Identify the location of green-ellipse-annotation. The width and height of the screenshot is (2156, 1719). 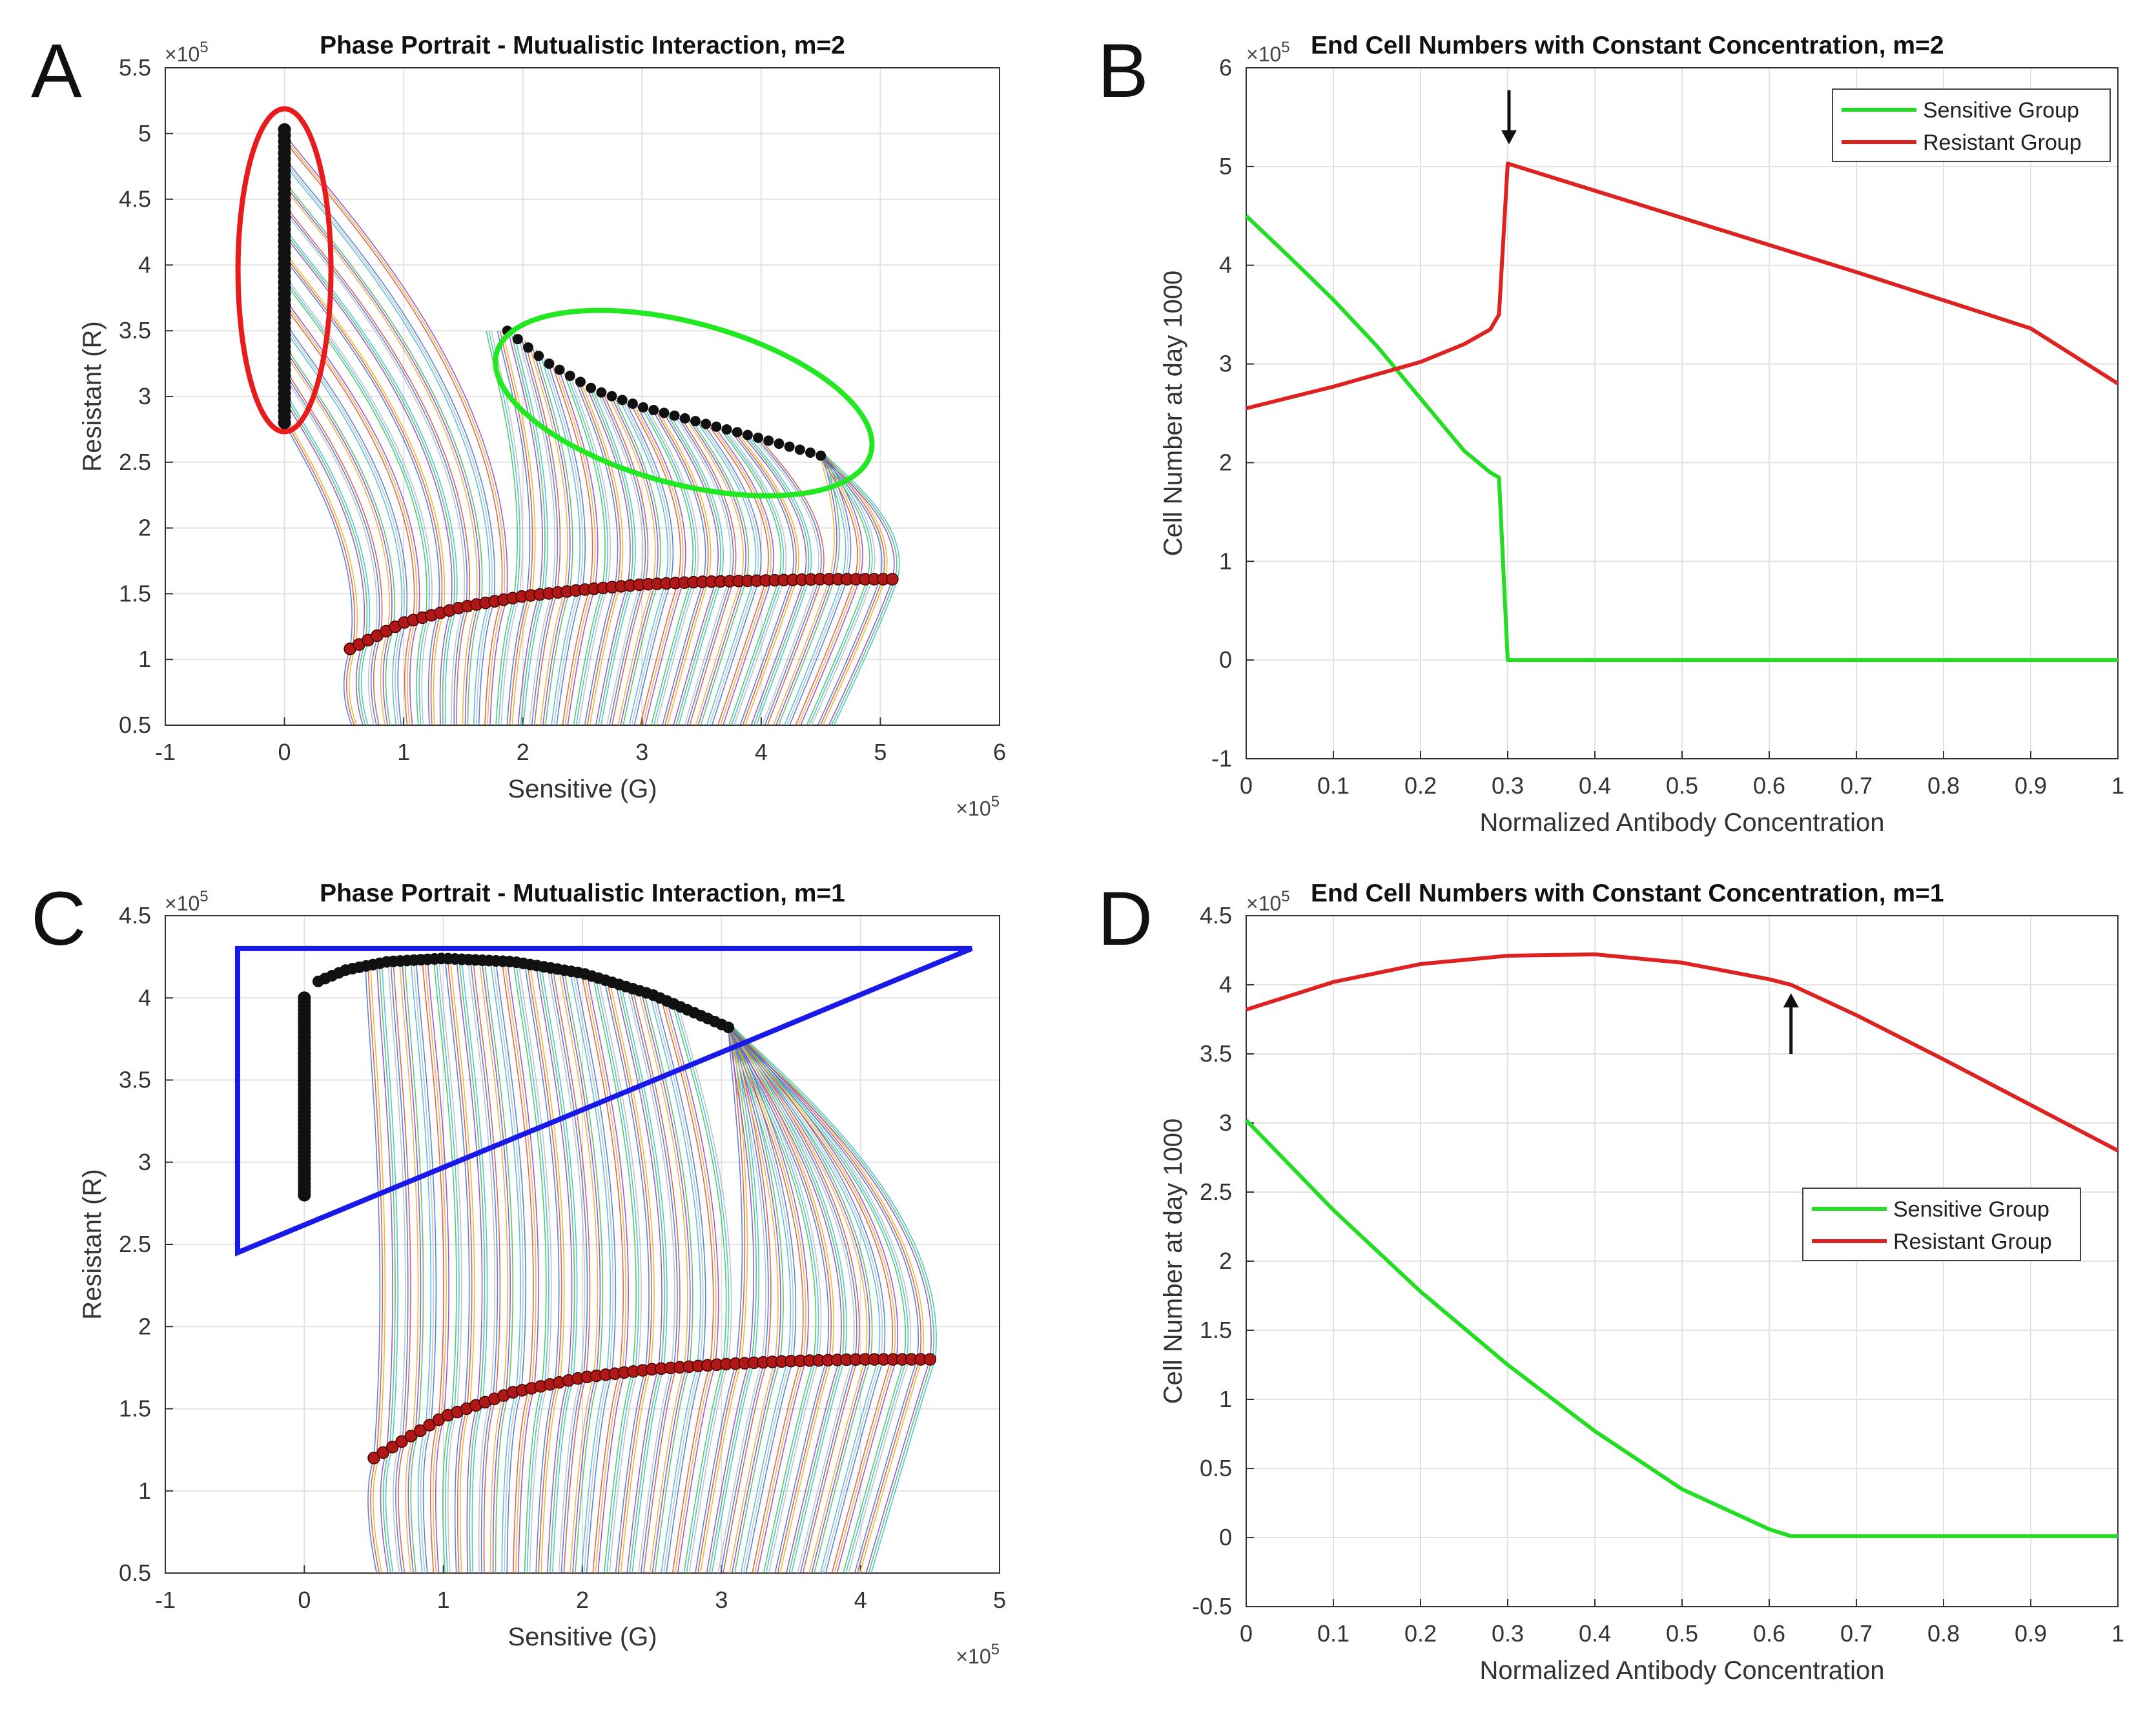
(684, 403).